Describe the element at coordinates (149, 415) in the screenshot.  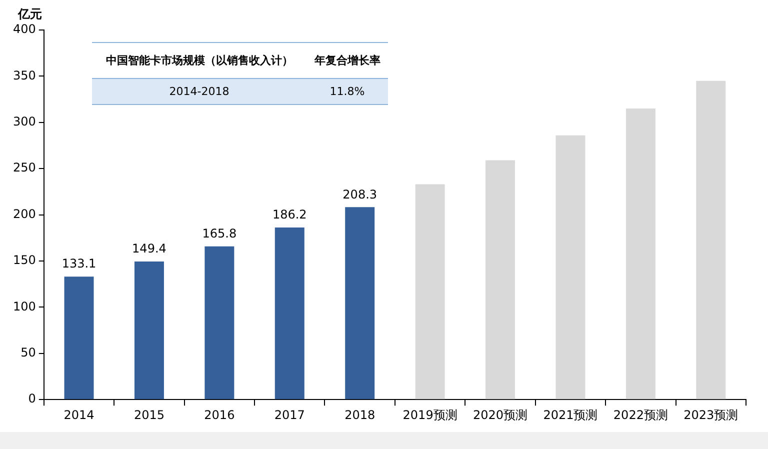
I see `x-tick-label: 2015` at that location.